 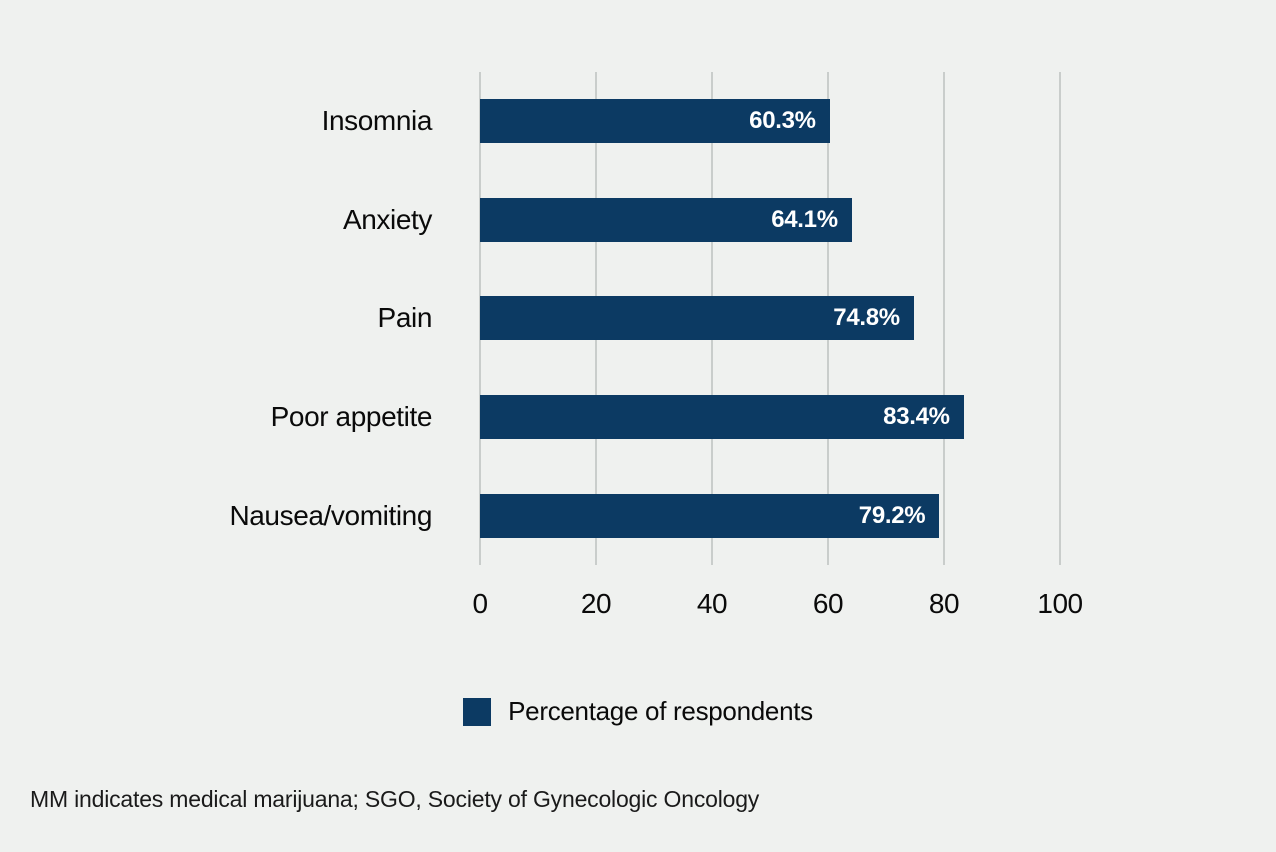 I want to click on legend-label: Percentage of respondents, so click(x=660, y=711).